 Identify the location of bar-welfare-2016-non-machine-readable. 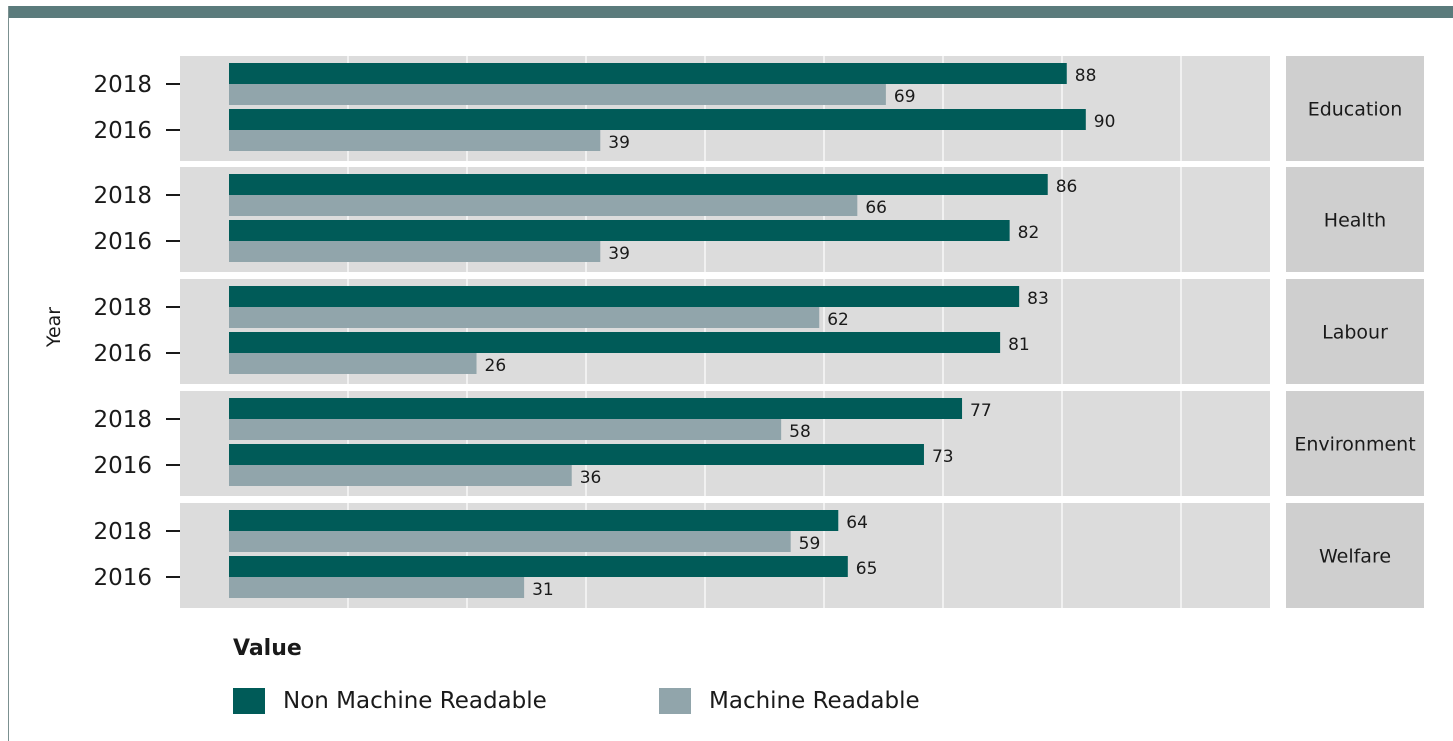
(538, 566).